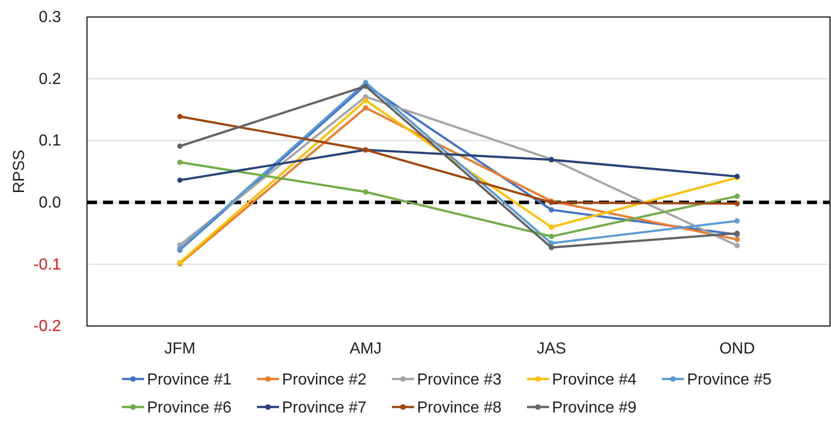 This screenshot has height=433, width=831. Describe the element at coordinates (594, 408) in the screenshot. I see `legend-label: Province #9` at that location.